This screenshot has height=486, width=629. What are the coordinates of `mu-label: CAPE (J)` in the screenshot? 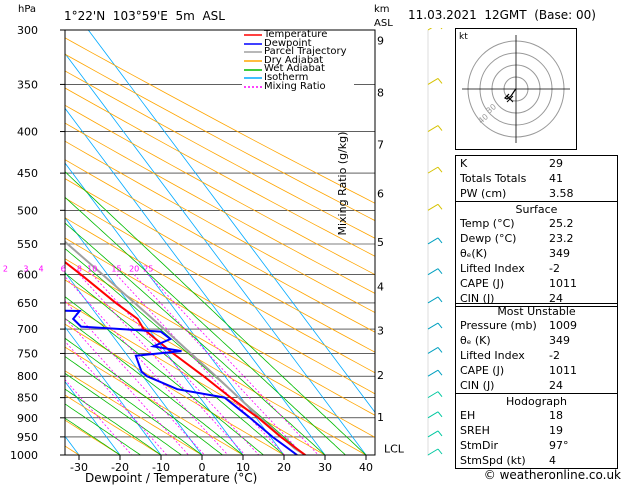 It's located at (482, 370).